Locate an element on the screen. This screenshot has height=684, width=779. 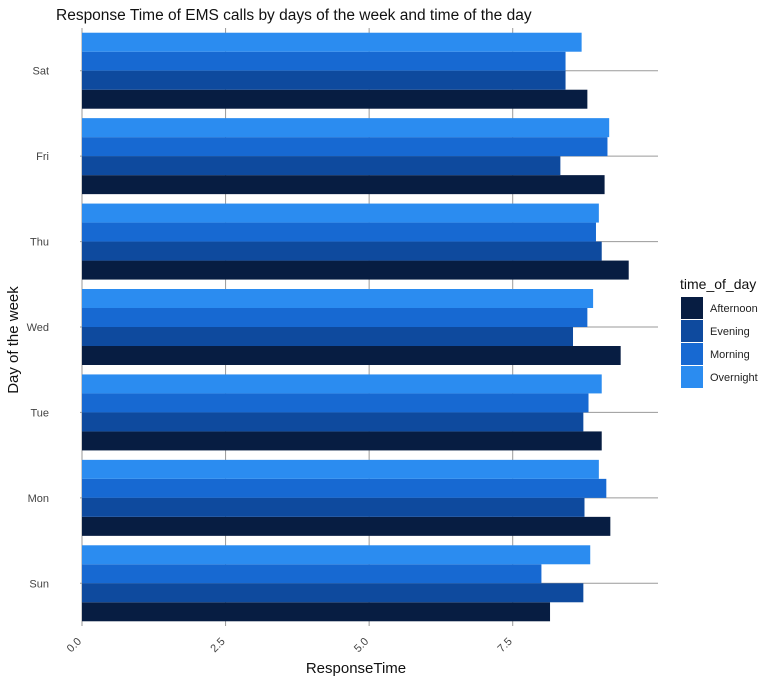
bar-sat-afternoon is located at coordinates (335, 99).